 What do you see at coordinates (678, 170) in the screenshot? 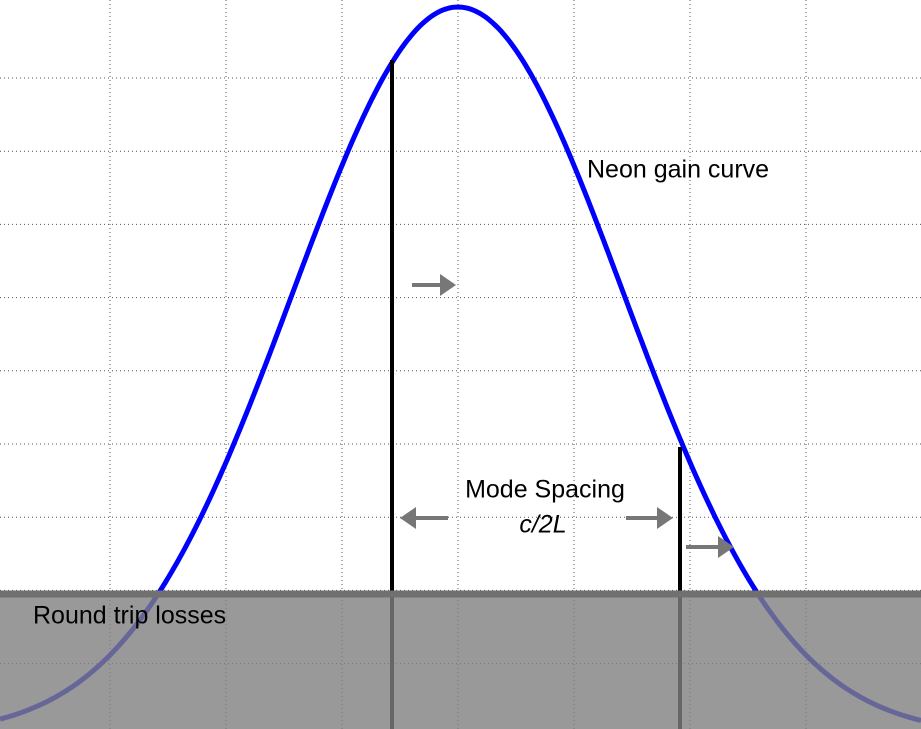
I see `gain-curve-label: Neon gain curve` at bounding box center [678, 170].